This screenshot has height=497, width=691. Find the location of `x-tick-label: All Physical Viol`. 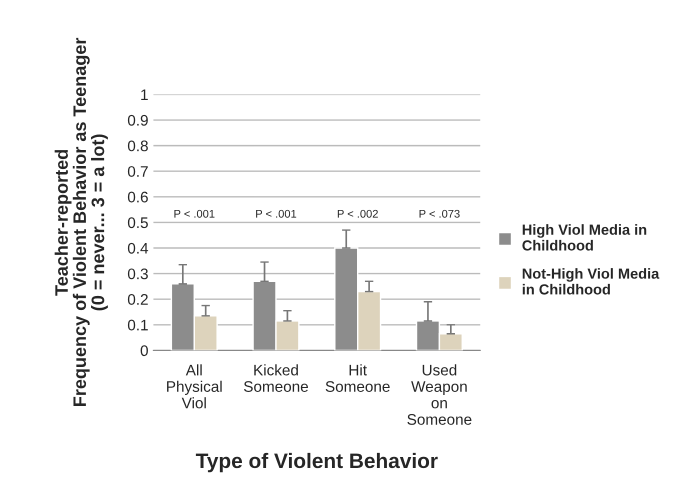

x-tick-label: All Physical Viol is located at coordinates (194, 386).